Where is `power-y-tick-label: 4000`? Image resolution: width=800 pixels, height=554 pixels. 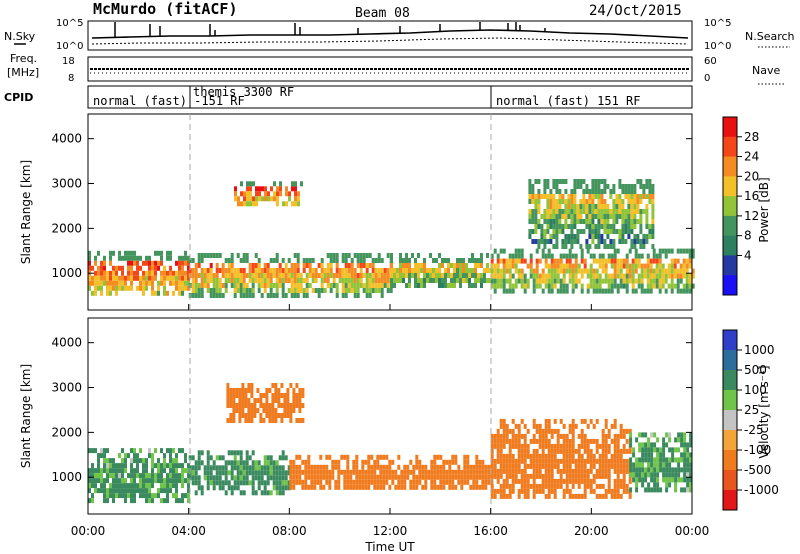 power-y-tick-label: 4000 is located at coordinates (66, 139).